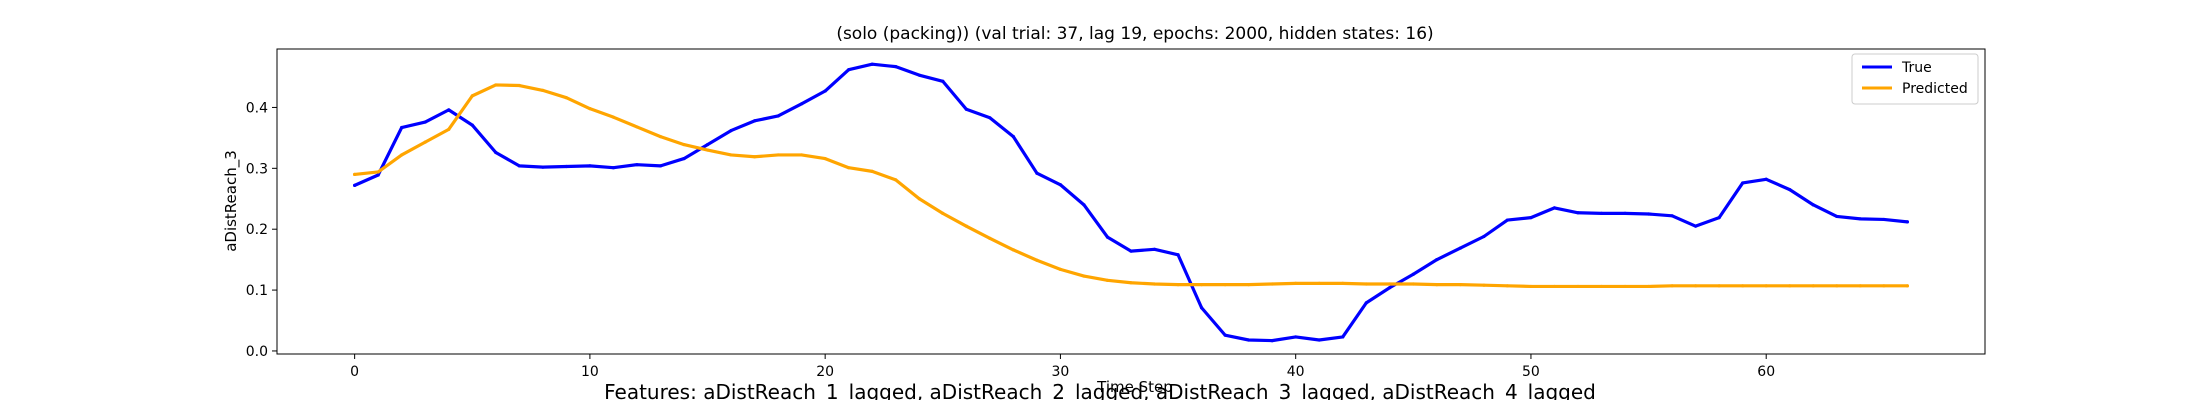 The width and height of the screenshot is (2200, 400). Describe the element at coordinates (1061, 372) in the screenshot. I see `x-tick-label: 30` at that location.